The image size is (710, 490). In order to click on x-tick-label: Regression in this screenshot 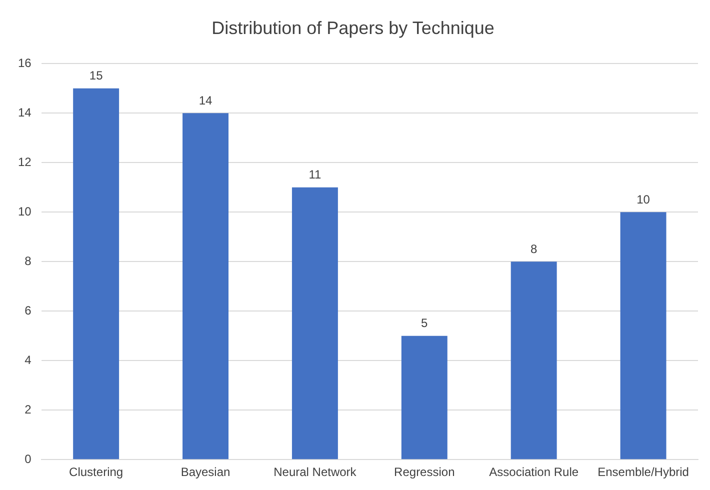, I will do `click(424, 472)`.